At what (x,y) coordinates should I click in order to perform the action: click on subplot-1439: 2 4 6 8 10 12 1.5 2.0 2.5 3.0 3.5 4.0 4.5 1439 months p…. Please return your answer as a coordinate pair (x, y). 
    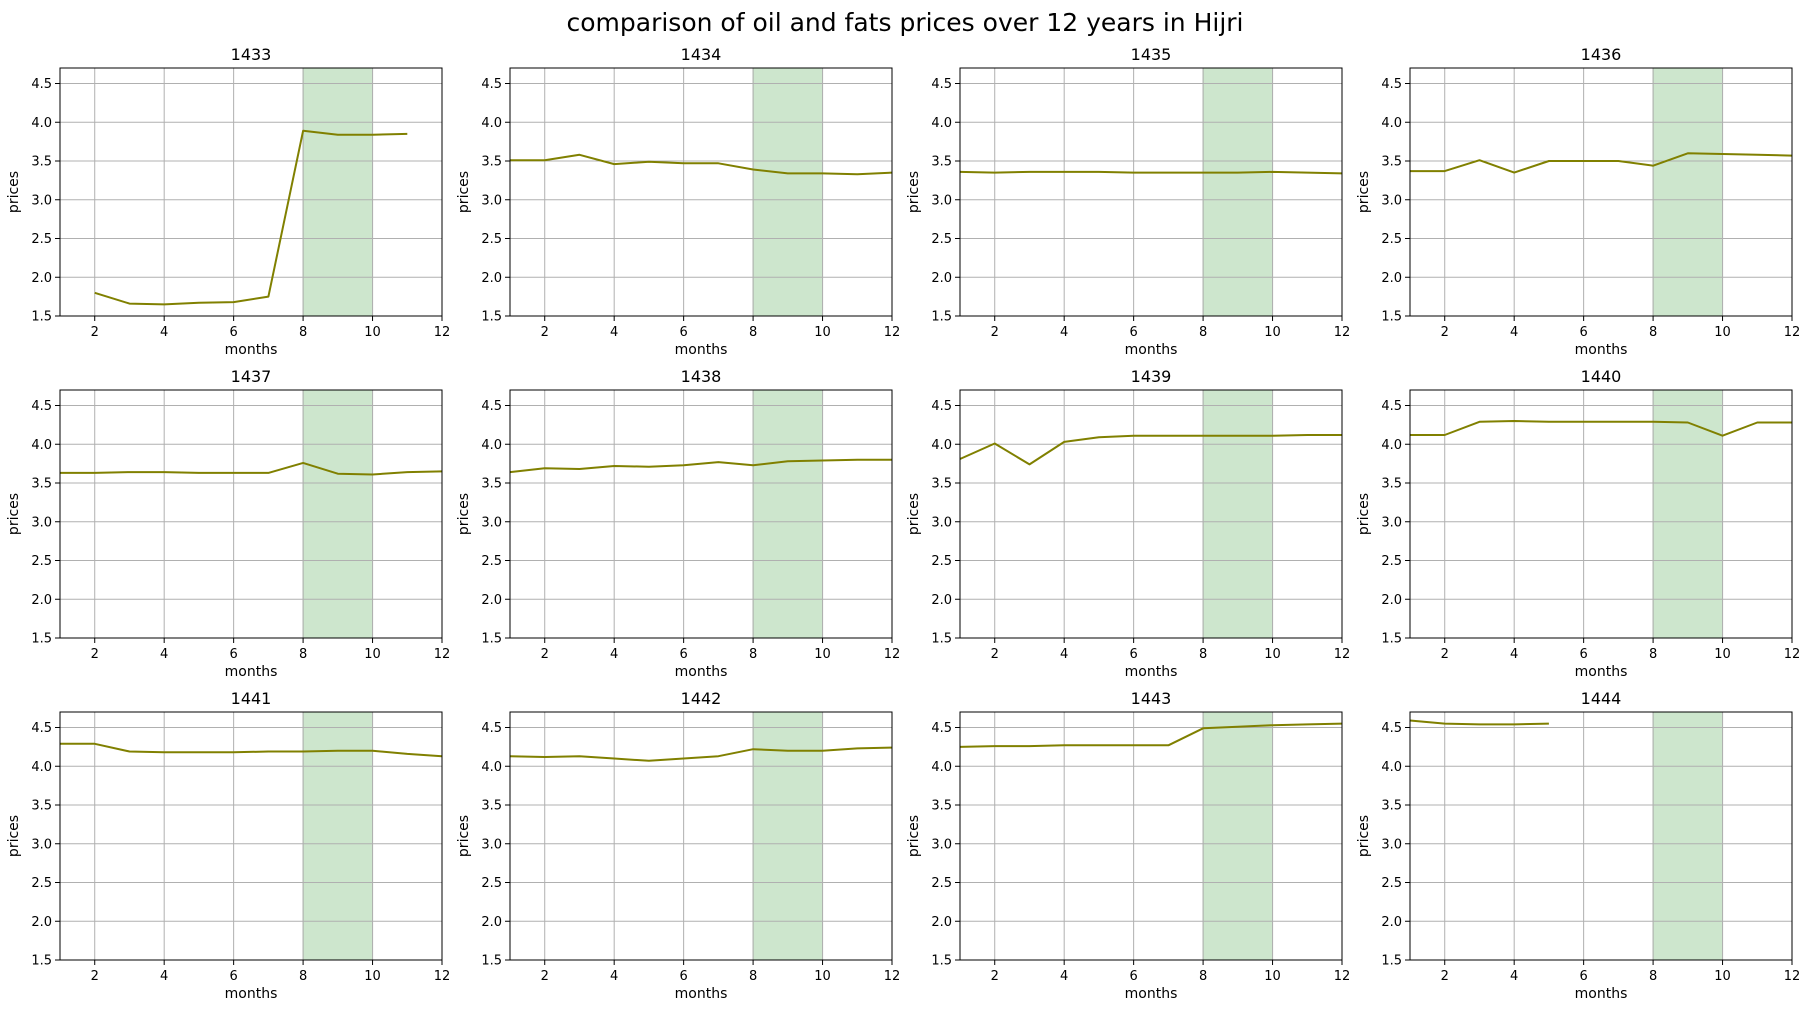
    Looking at the image, I should click on (1128, 523).